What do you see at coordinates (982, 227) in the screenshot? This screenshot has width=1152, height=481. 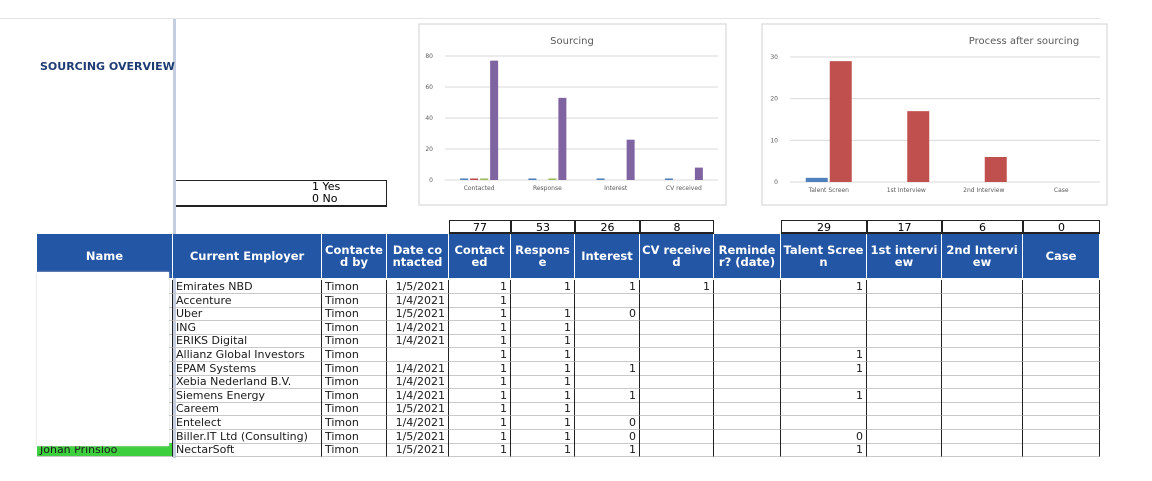 I see `total-cell: 6` at bounding box center [982, 227].